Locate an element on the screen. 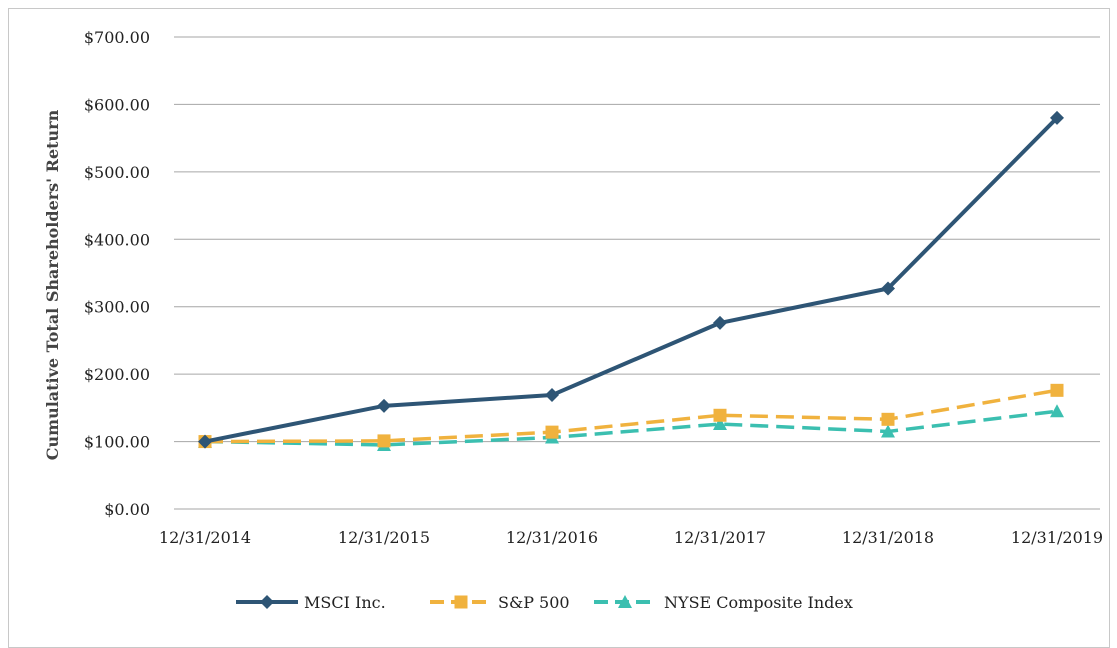 The width and height of the screenshot is (1117, 648). legend-label: NYSE Composite Index is located at coordinates (758, 602).